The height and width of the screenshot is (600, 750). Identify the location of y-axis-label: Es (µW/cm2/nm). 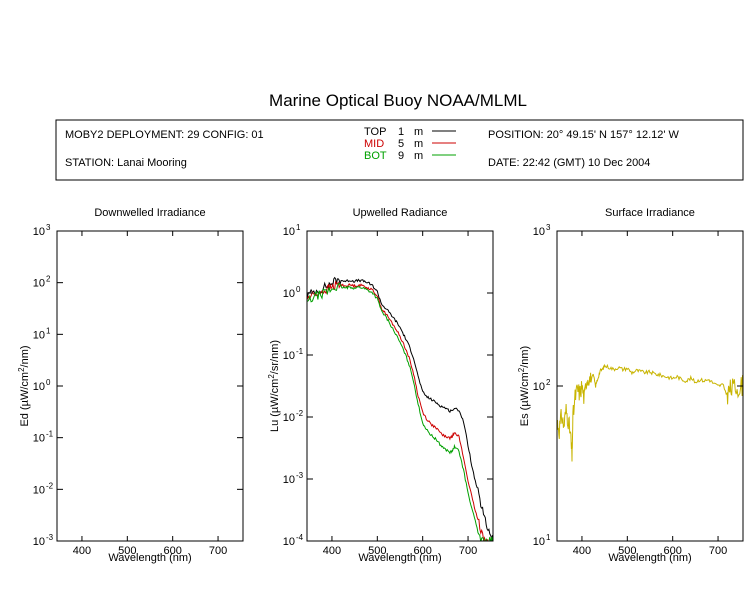
(524, 386).